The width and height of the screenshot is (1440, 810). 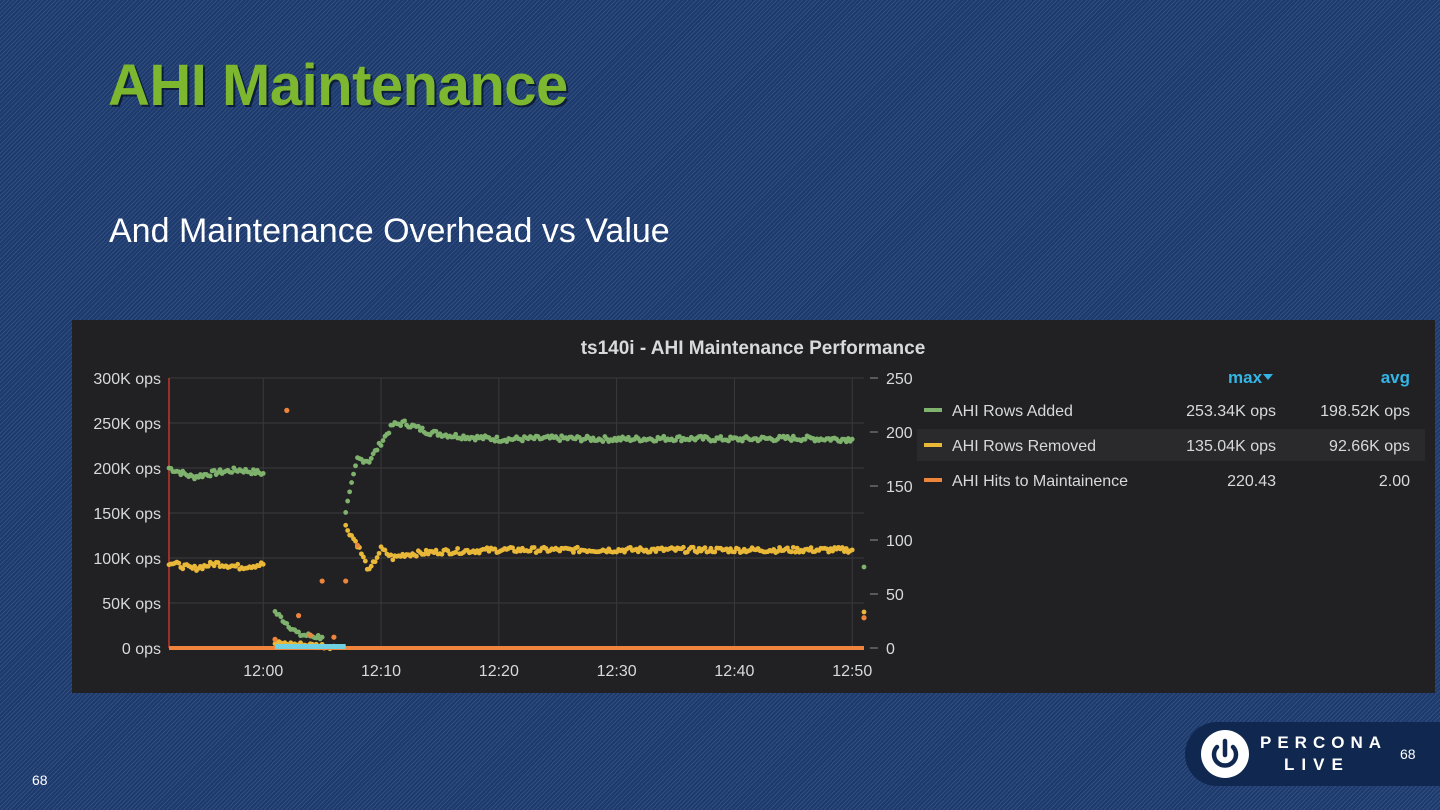 I want to click on x-tick-label: 12:10, so click(x=381, y=671).